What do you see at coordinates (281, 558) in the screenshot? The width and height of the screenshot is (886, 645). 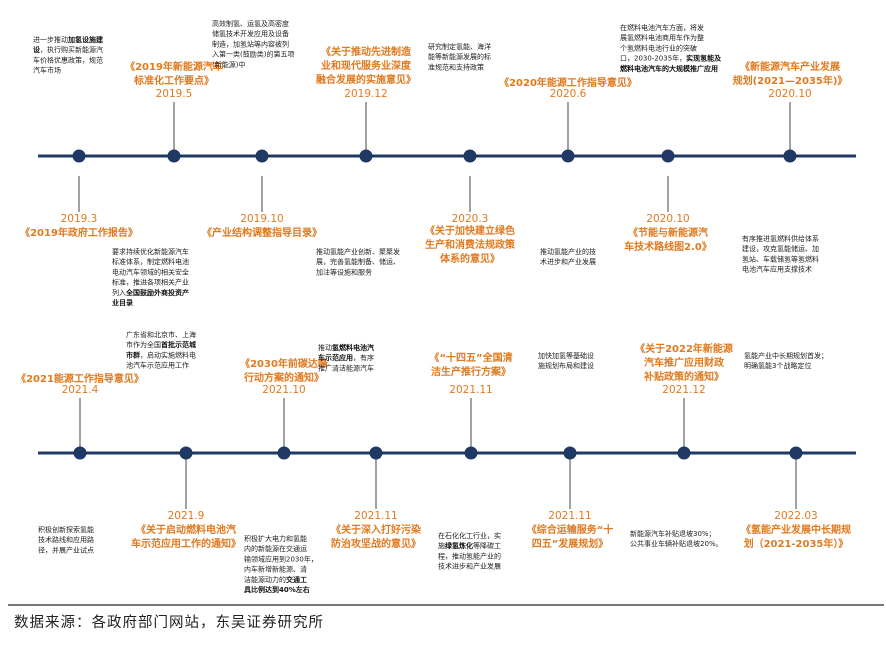 I see `event-description: 输领域应用到2030年，` at bounding box center [281, 558].